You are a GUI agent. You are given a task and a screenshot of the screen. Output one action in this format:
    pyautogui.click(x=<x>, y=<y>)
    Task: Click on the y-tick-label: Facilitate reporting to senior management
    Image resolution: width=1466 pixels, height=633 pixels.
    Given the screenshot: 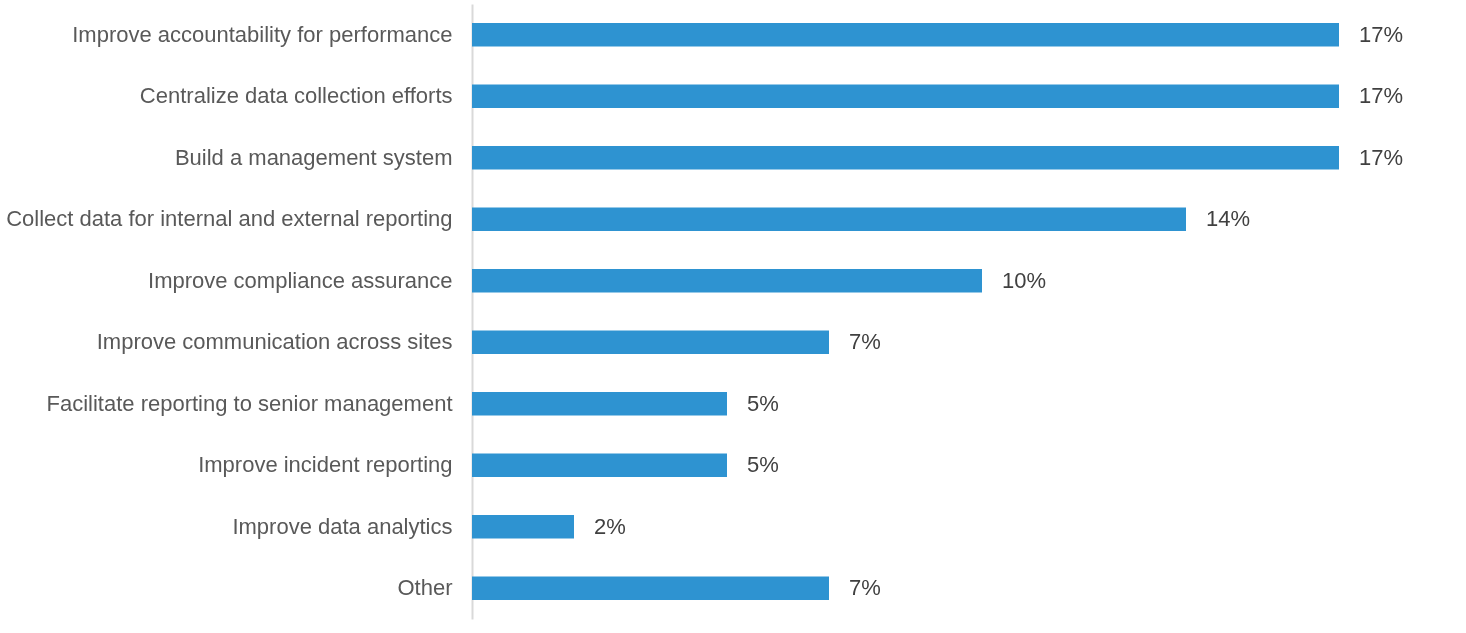 What is the action you would take?
    pyautogui.click(x=249, y=403)
    